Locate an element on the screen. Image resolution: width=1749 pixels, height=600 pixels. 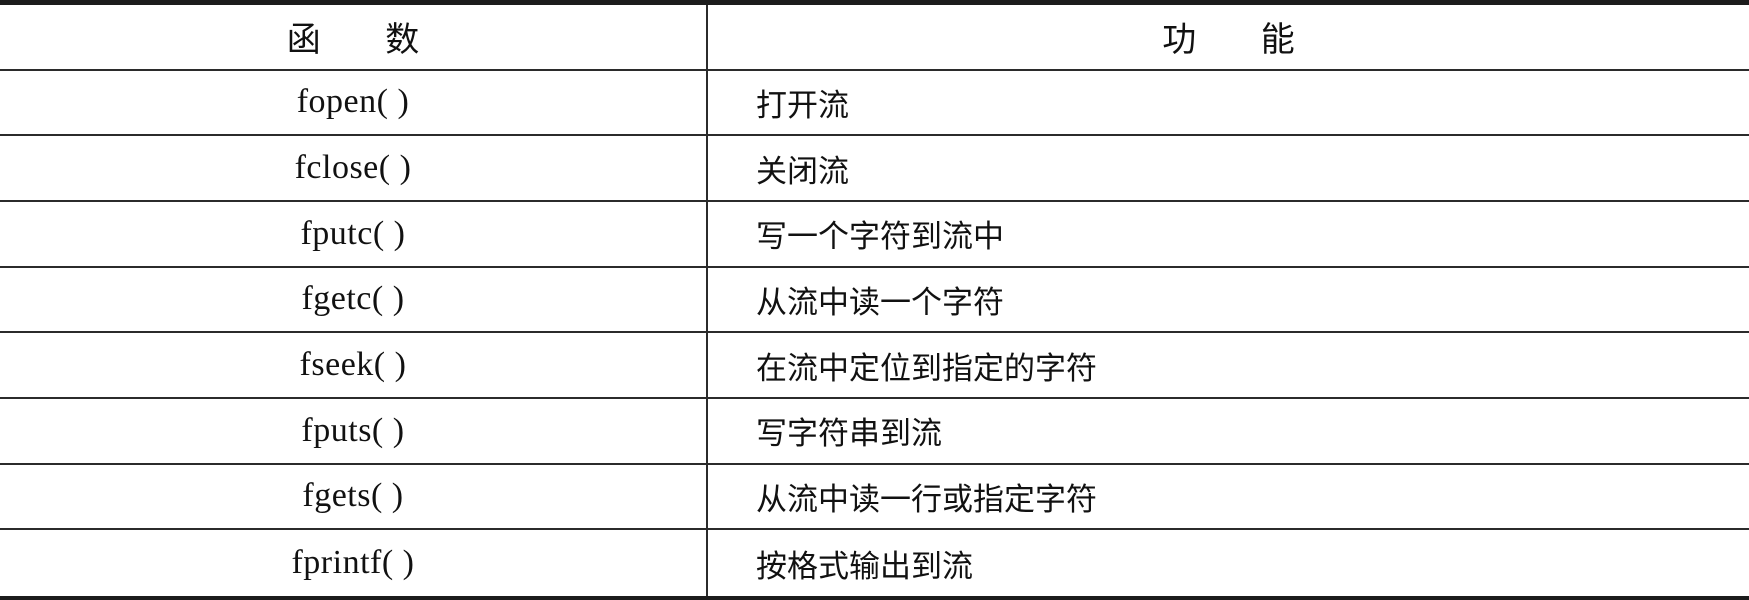
function-name-cell: fgetc( ) is located at coordinates (354, 299).